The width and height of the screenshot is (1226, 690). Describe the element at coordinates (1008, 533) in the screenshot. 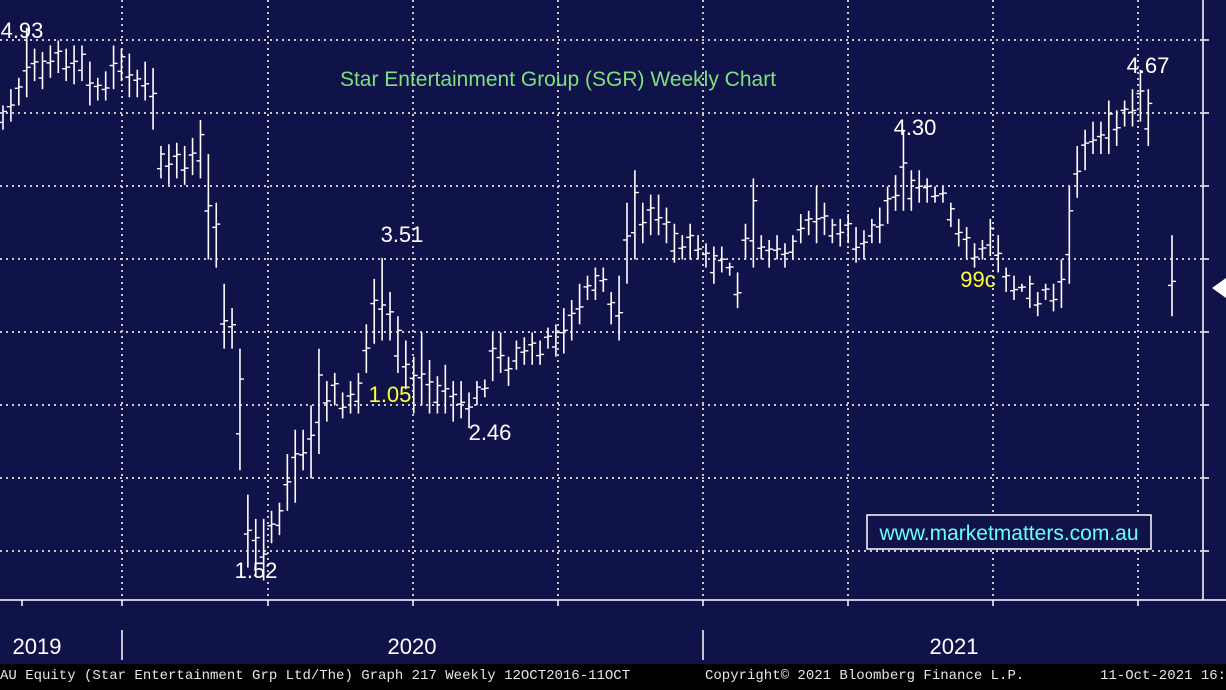

I see `watermark-text: www.marketmatters.com.au` at that location.